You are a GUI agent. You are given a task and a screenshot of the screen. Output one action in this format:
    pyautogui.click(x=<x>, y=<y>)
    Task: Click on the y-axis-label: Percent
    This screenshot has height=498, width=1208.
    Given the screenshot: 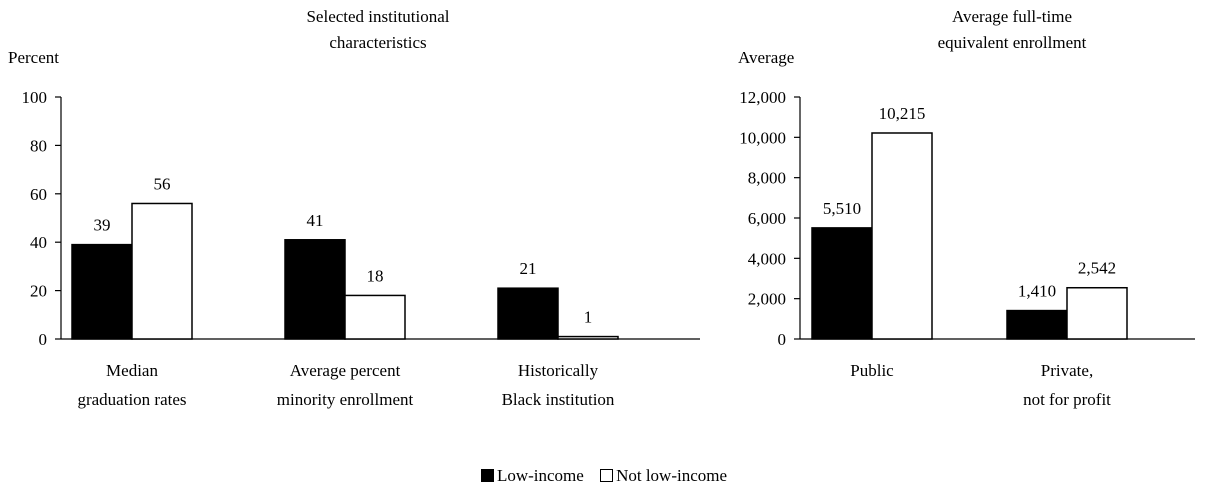 What is the action you would take?
    pyautogui.click(x=33, y=57)
    